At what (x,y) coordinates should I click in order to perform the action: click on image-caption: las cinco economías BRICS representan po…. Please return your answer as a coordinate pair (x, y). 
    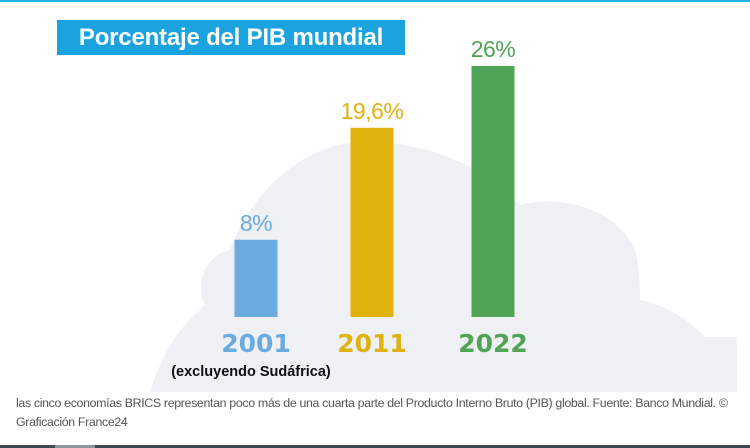
    Looking at the image, I should click on (372, 412).